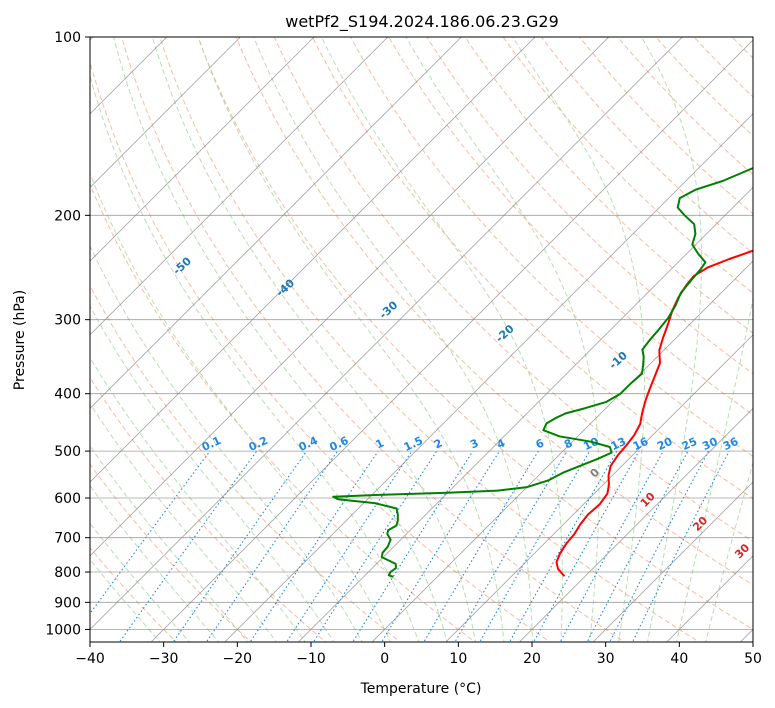  I want to click on y-tick-label: 300, so click(67, 321).